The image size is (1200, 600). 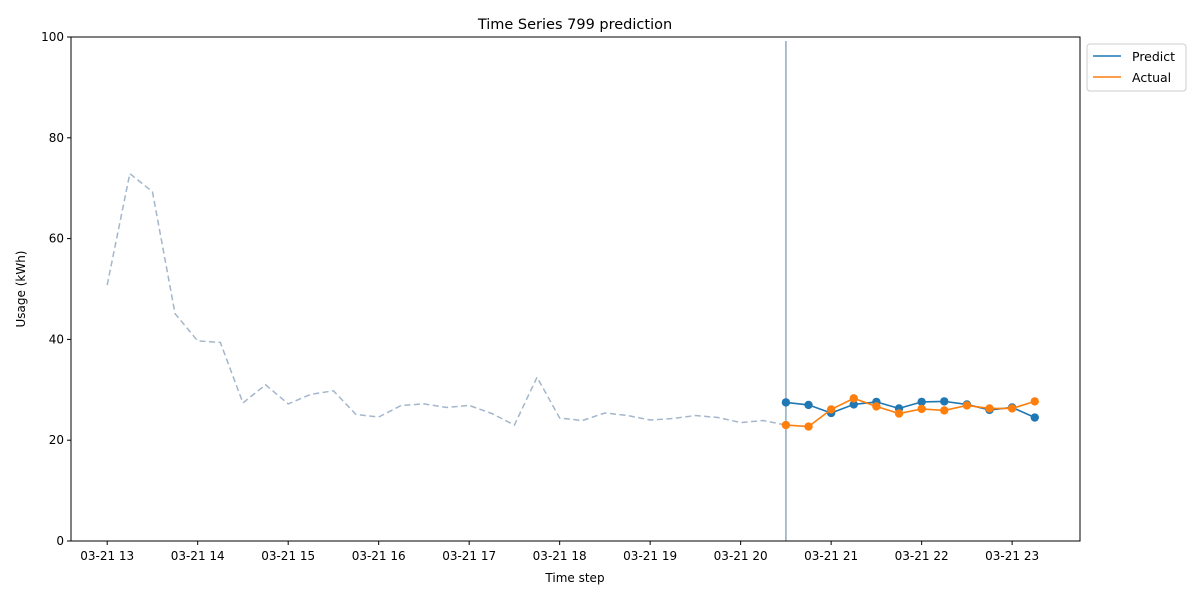 I want to click on legend-label-actual: Actual, so click(x=1151, y=77).